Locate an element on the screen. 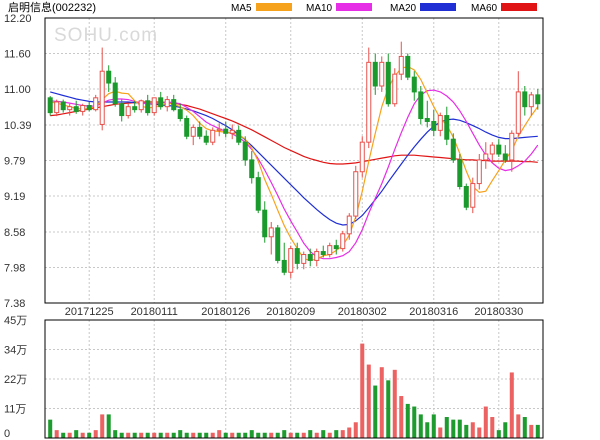 The width and height of the screenshot is (600, 440). ma-legend: MA5 MA10 MA20 MA60 is located at coordinates (384, 8).